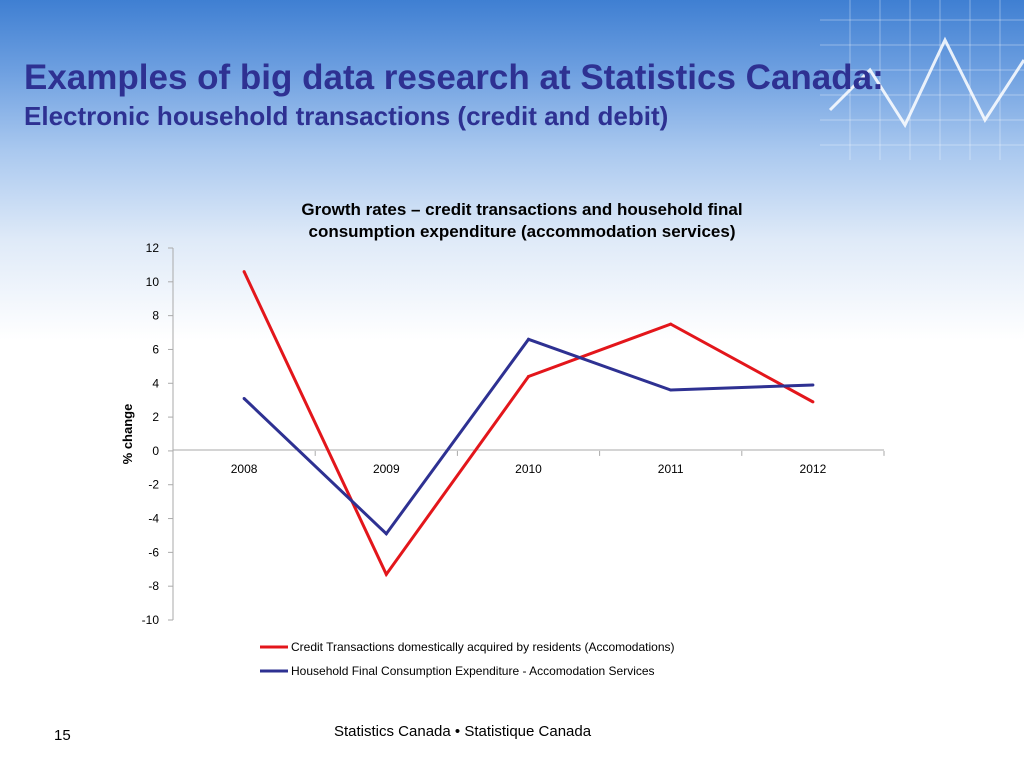 The image size is (1024, 768). I want to click on y-tick-label: 8, so click(155, 316).